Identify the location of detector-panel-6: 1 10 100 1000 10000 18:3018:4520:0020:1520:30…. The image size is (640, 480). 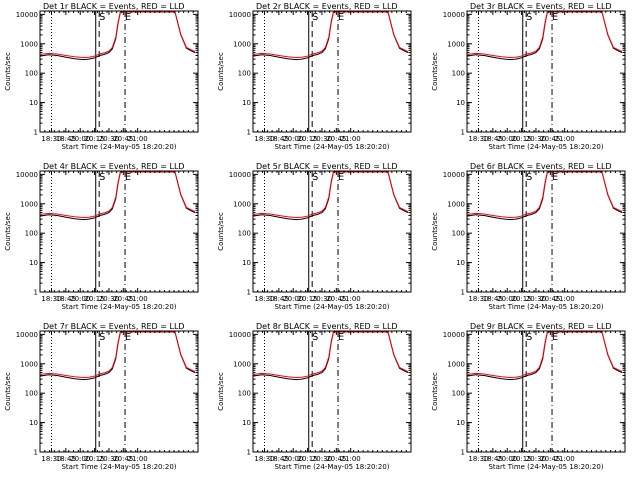
(528, 236).